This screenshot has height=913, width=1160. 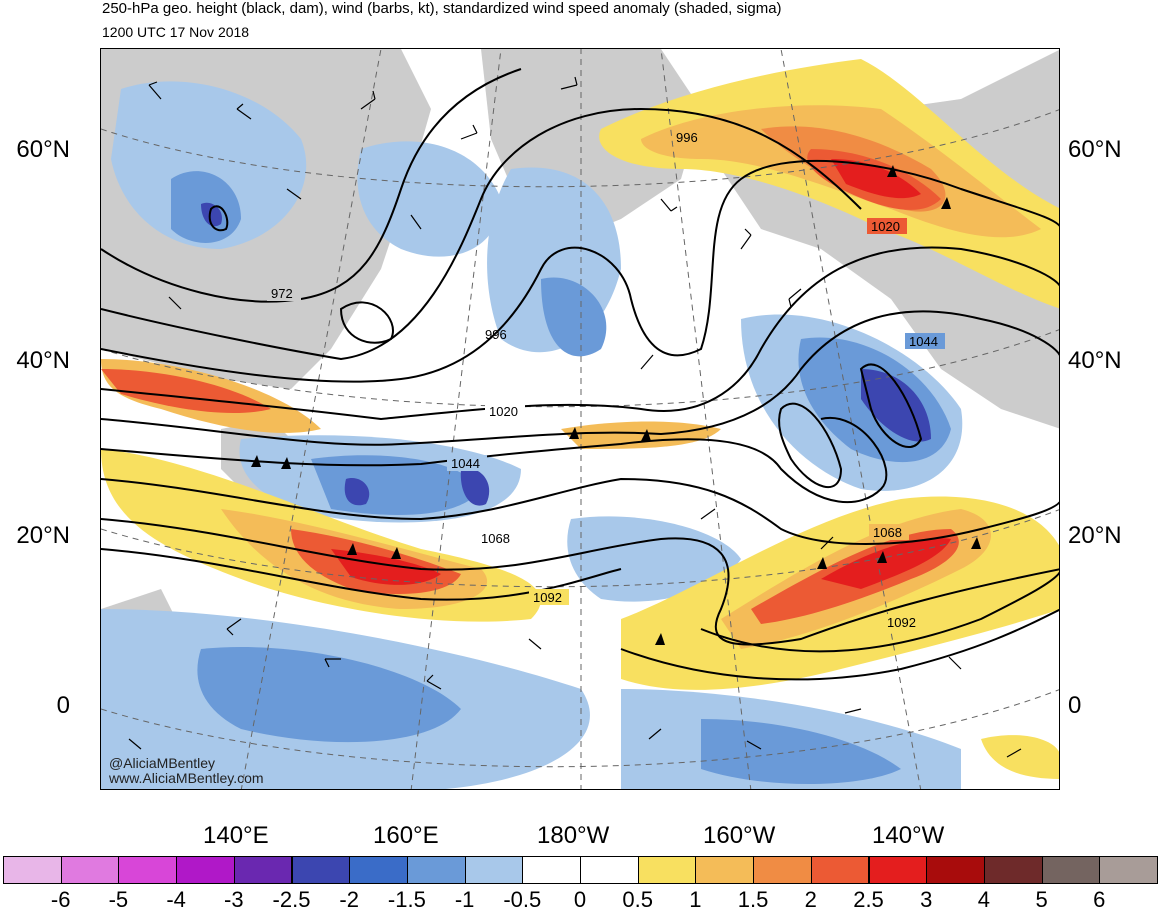 I want to click on lon-label-160w: 160°W, so click(x=739, y=835).